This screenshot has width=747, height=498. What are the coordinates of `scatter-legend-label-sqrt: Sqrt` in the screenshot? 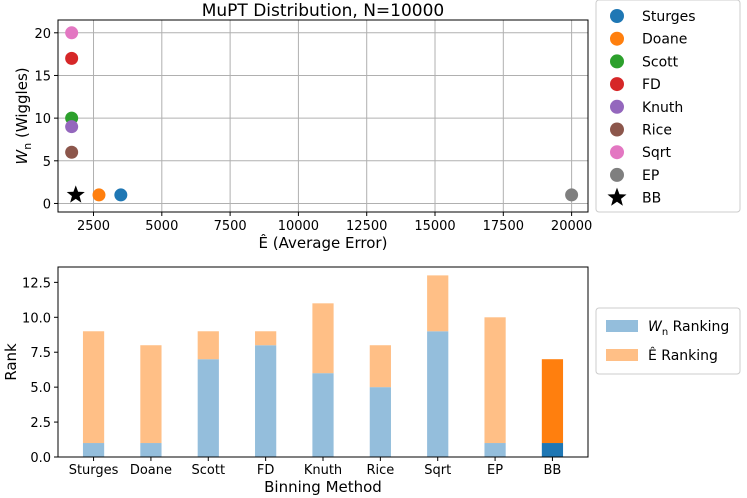 It's located at (657, 153).